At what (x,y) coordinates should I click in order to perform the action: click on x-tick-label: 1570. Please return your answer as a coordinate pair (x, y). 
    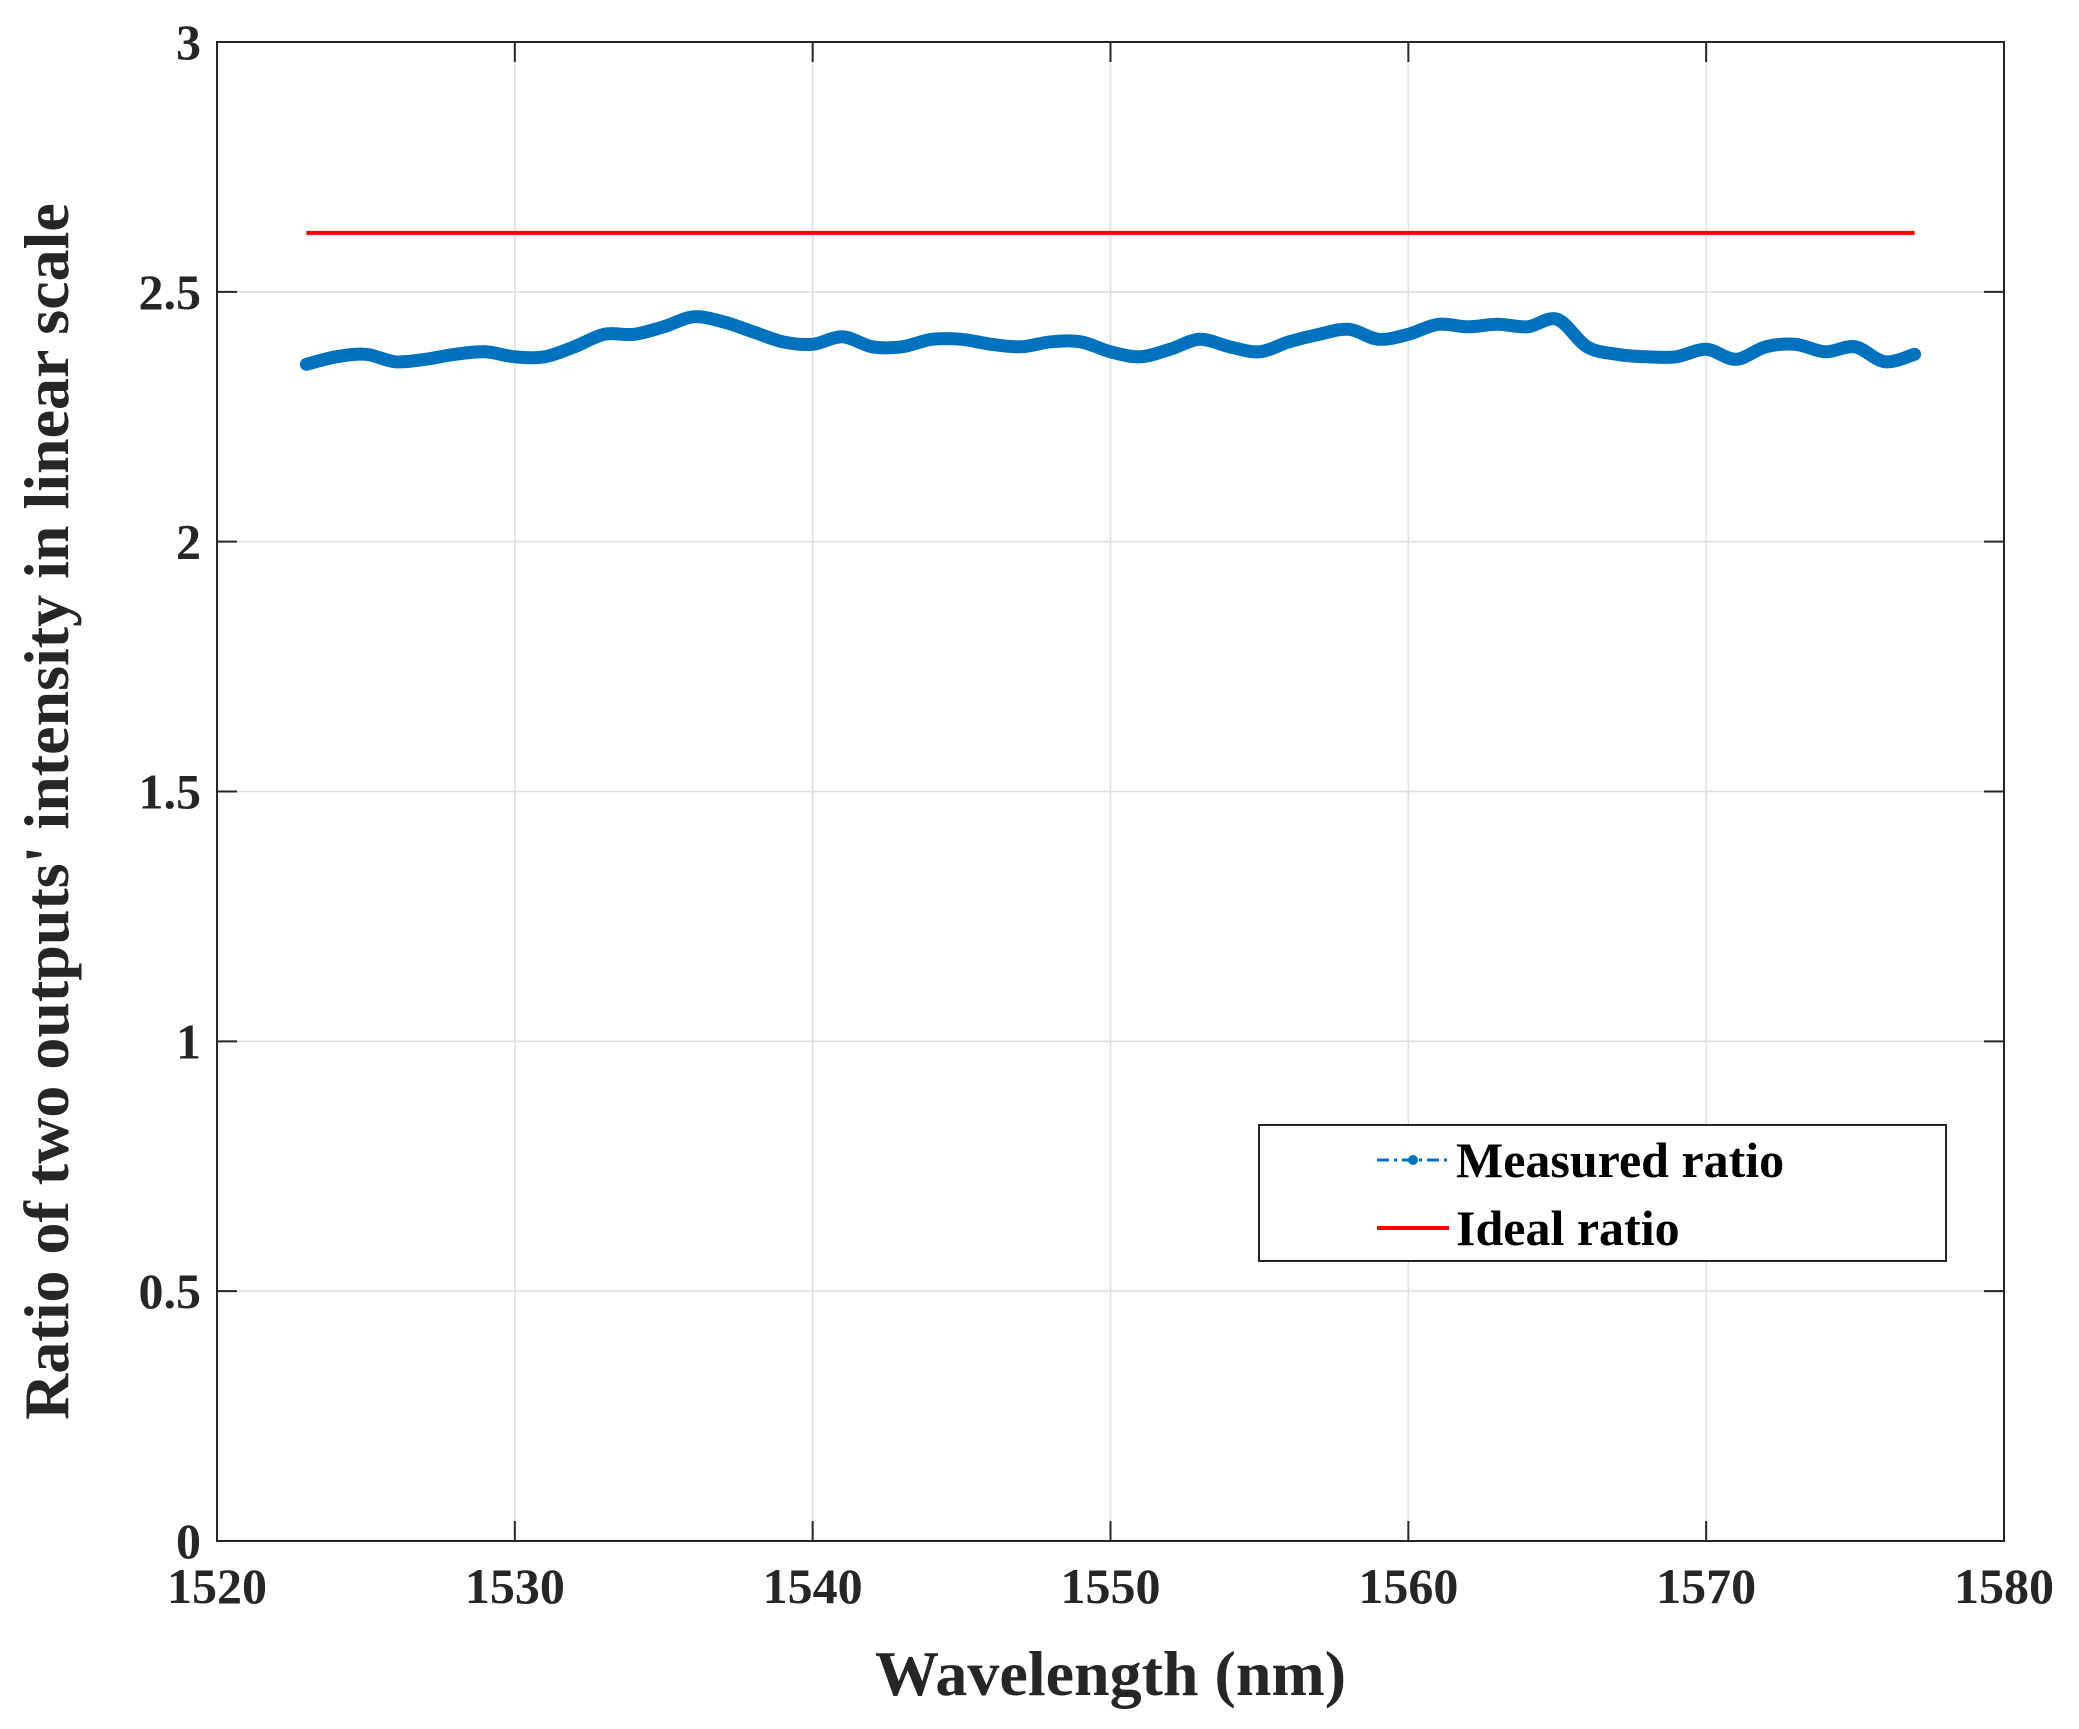
    Looking at the image, I should click on (1706, 1586).